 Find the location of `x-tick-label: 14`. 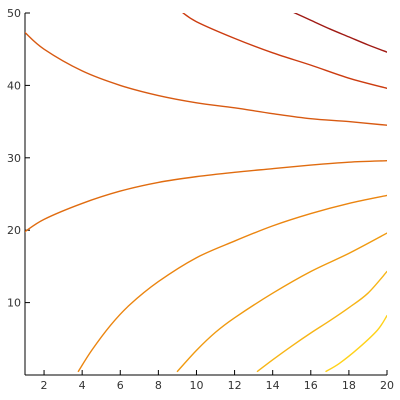

x-tick-label: 14 is located at coordinates (273, 385).